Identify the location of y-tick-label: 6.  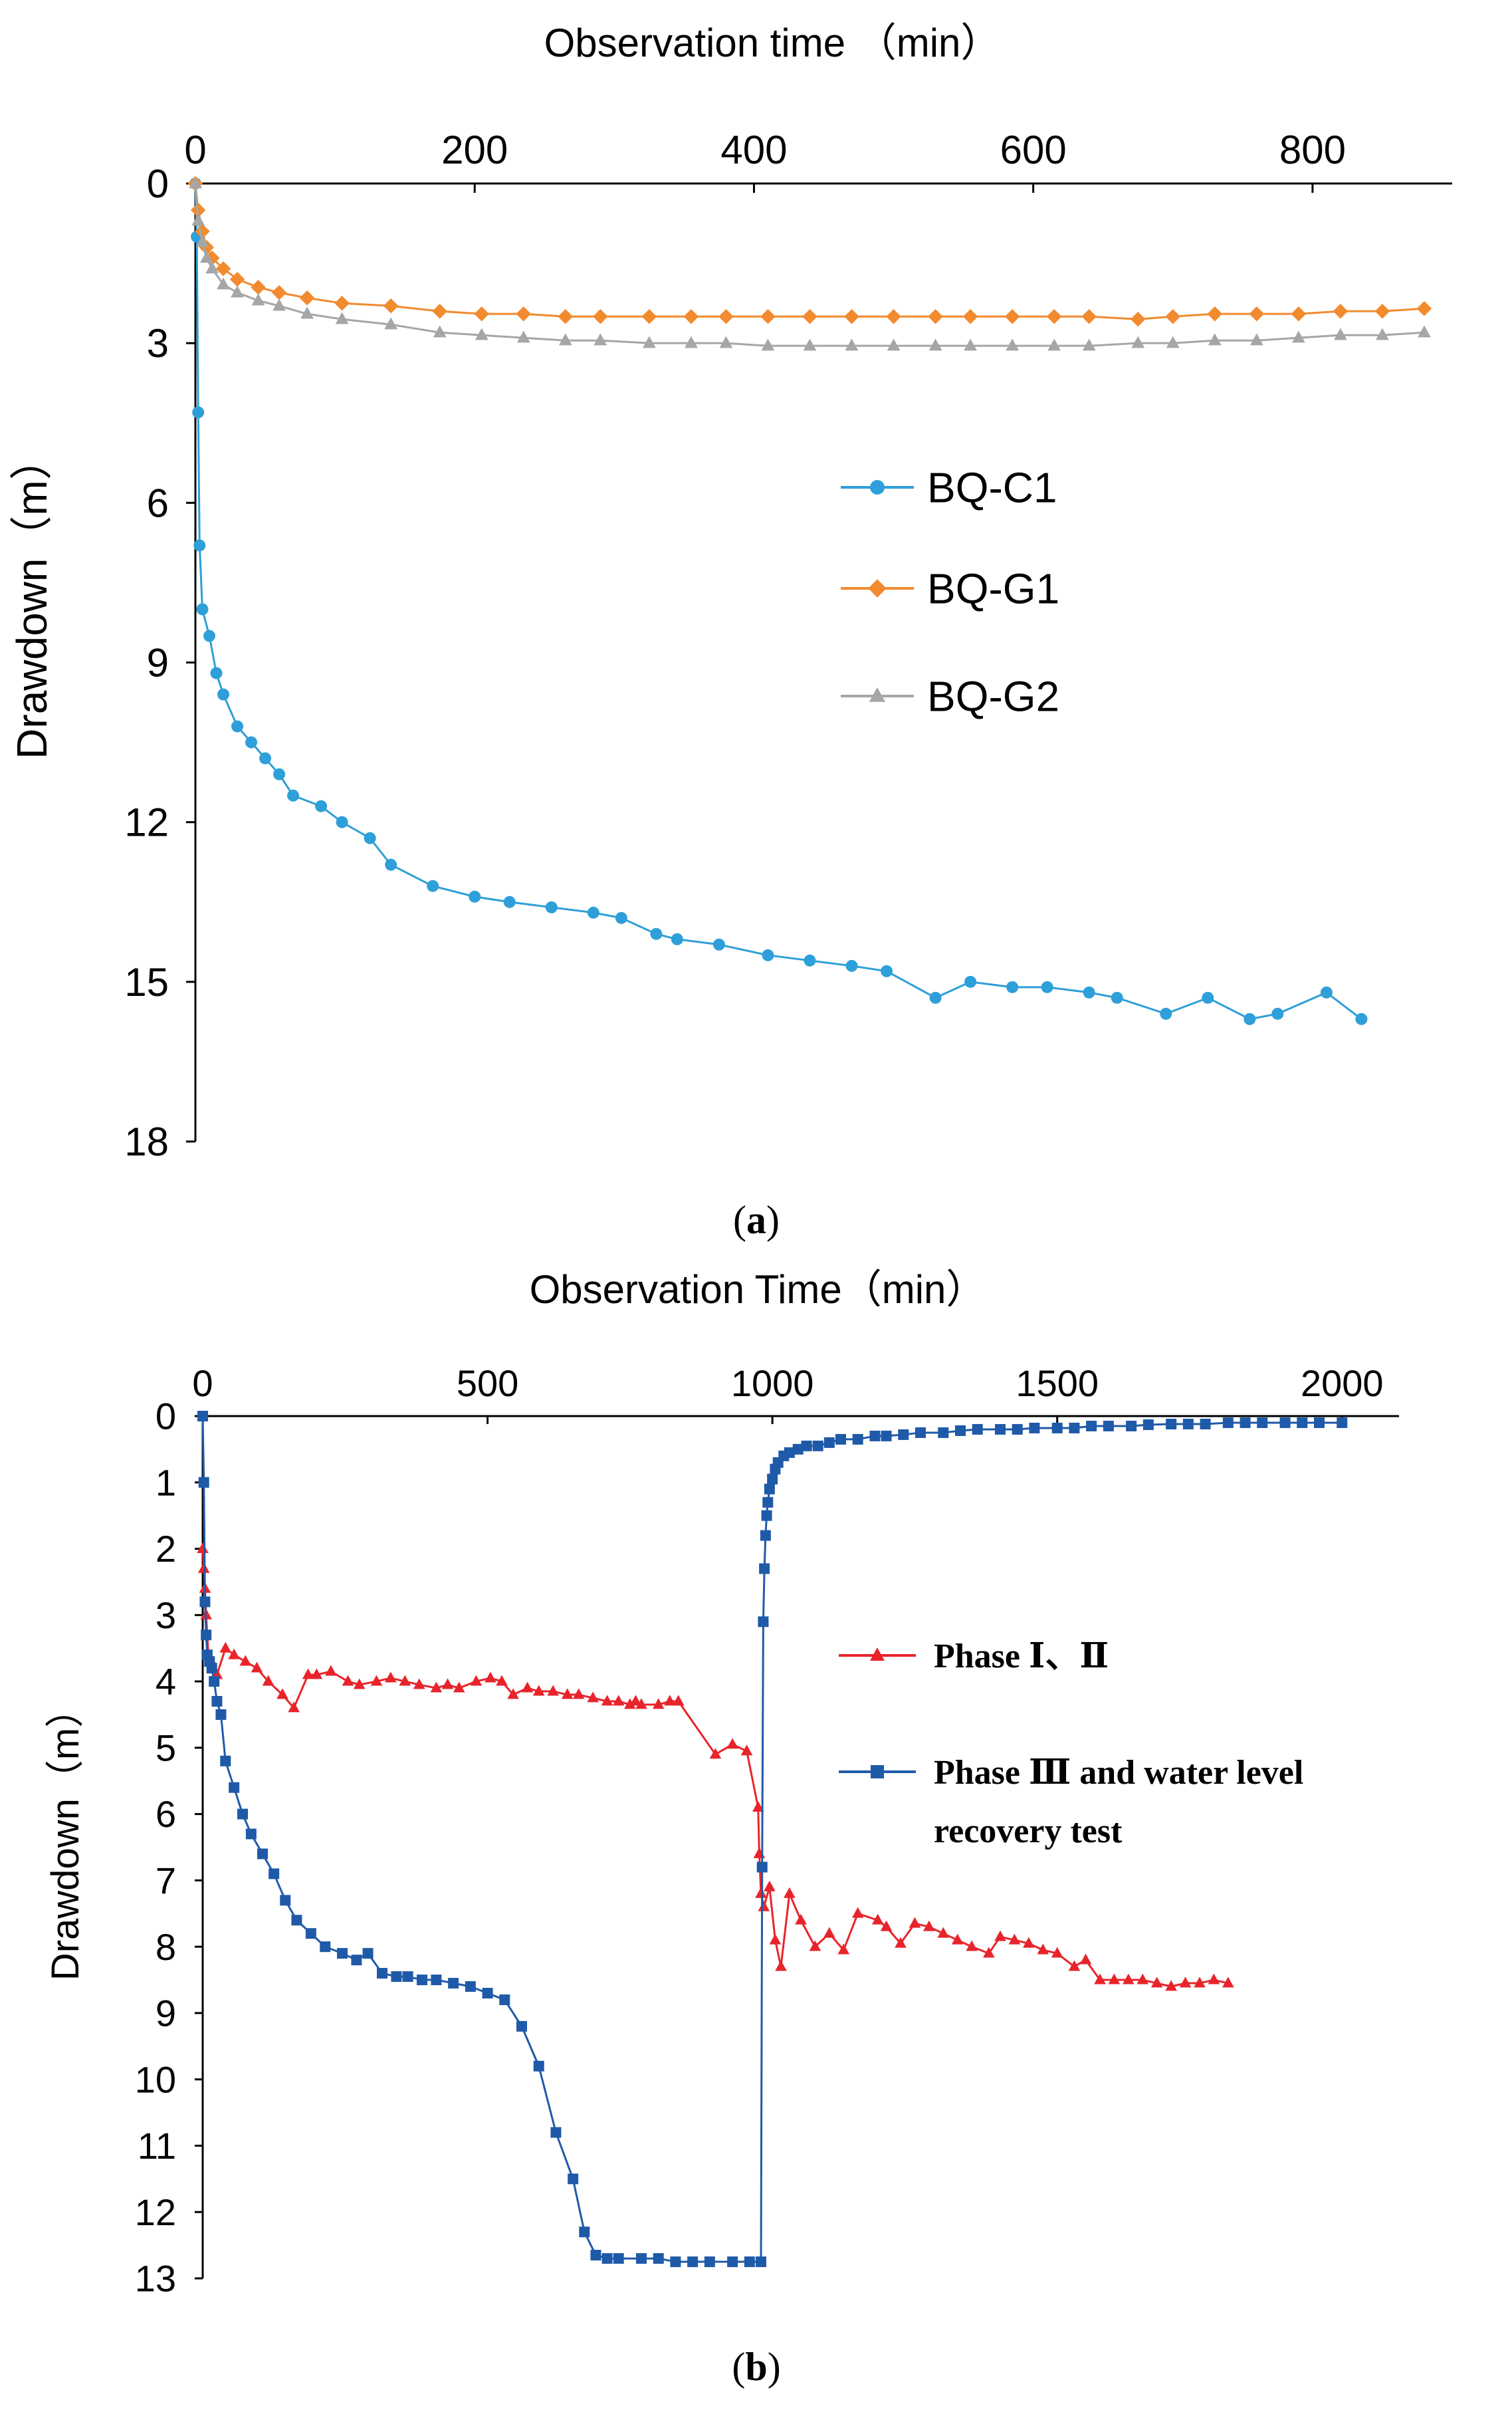
(166, 1814).